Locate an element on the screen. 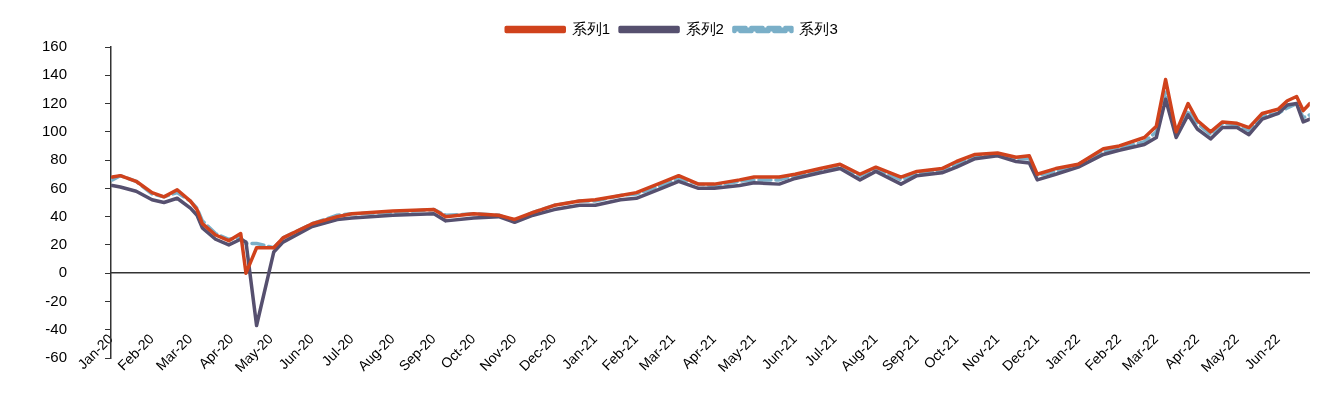  legend-label: 系列3 is located at coordinates (818, 28).